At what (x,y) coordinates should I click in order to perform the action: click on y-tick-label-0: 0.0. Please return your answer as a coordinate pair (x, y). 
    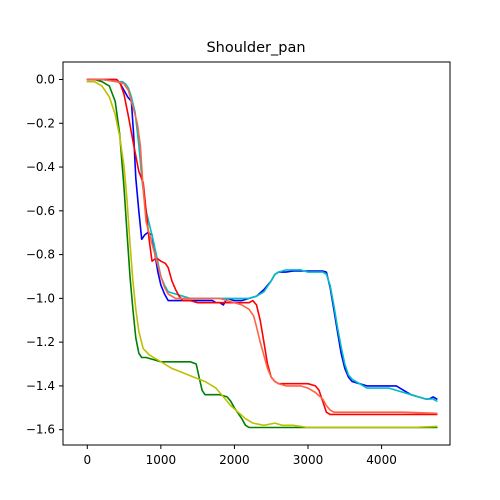
    Looking at the image, I should click on (45, 80).